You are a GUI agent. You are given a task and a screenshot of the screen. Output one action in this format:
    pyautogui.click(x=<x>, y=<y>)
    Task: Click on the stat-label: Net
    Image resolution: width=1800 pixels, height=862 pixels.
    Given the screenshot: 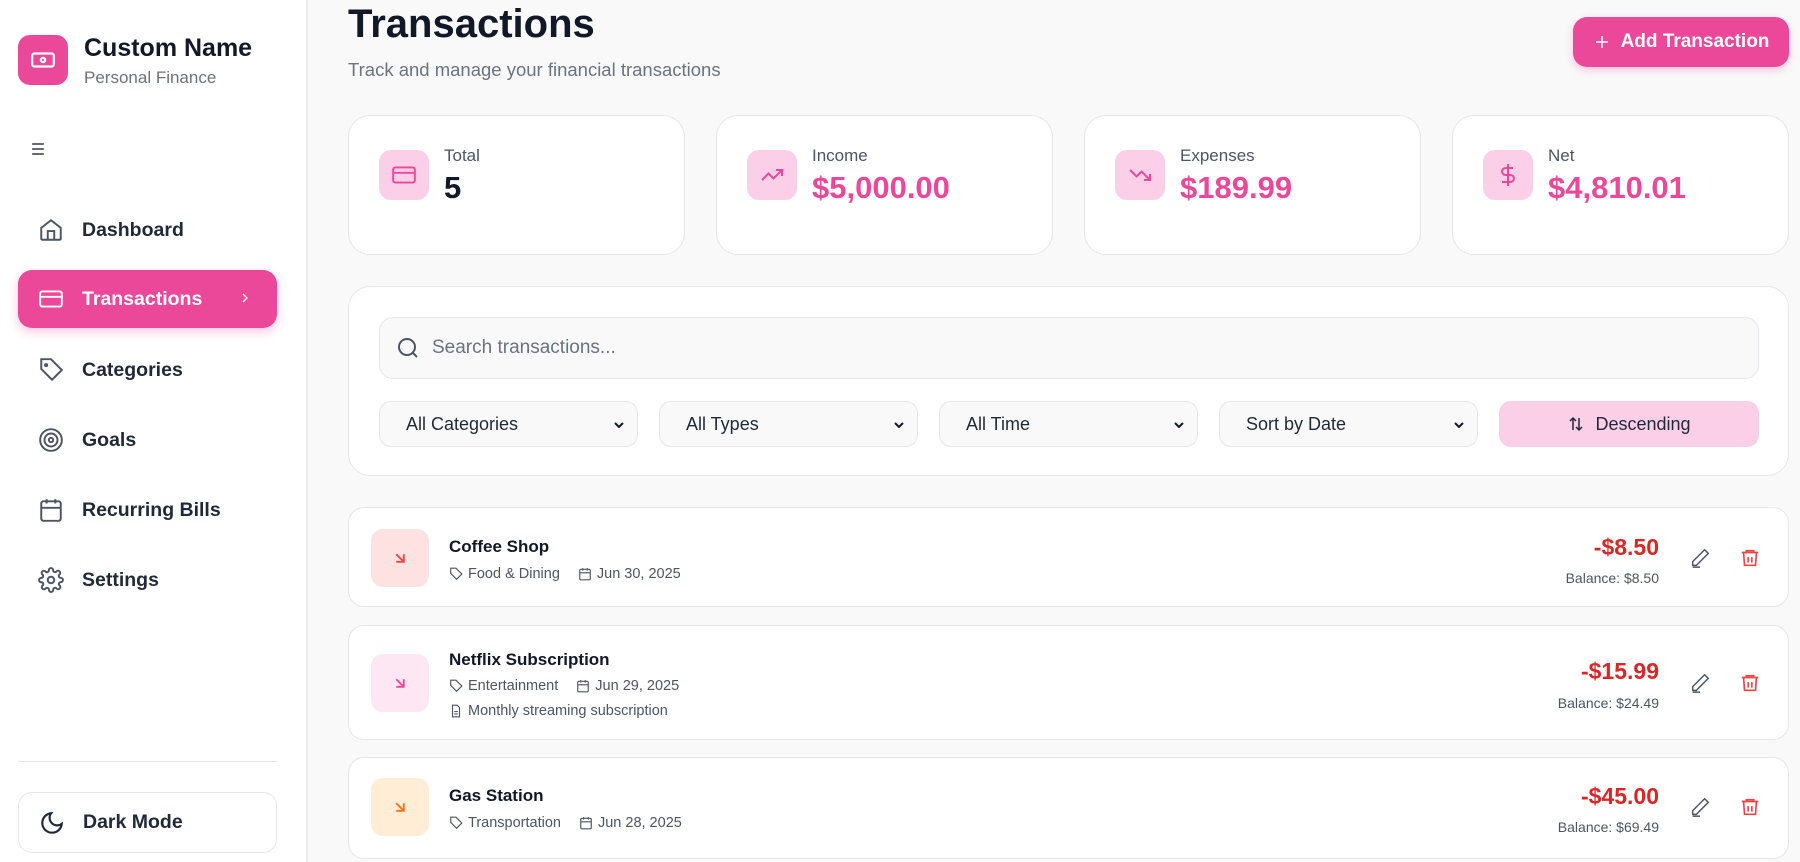 What is the action you would take?
    pyautogui.click(x=1561, y=155)
    